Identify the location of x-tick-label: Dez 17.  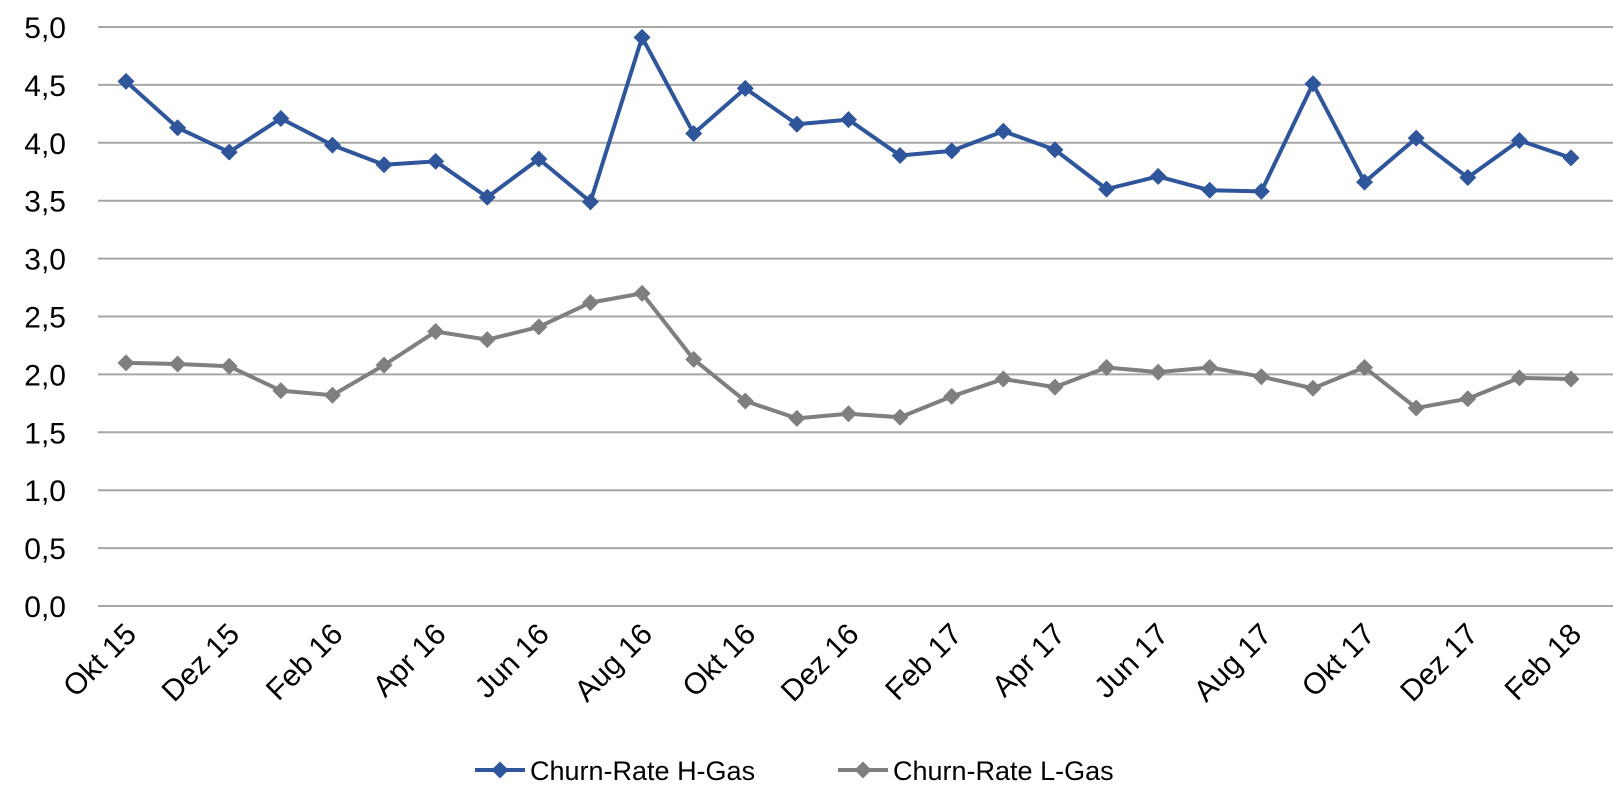
(1439, 663).